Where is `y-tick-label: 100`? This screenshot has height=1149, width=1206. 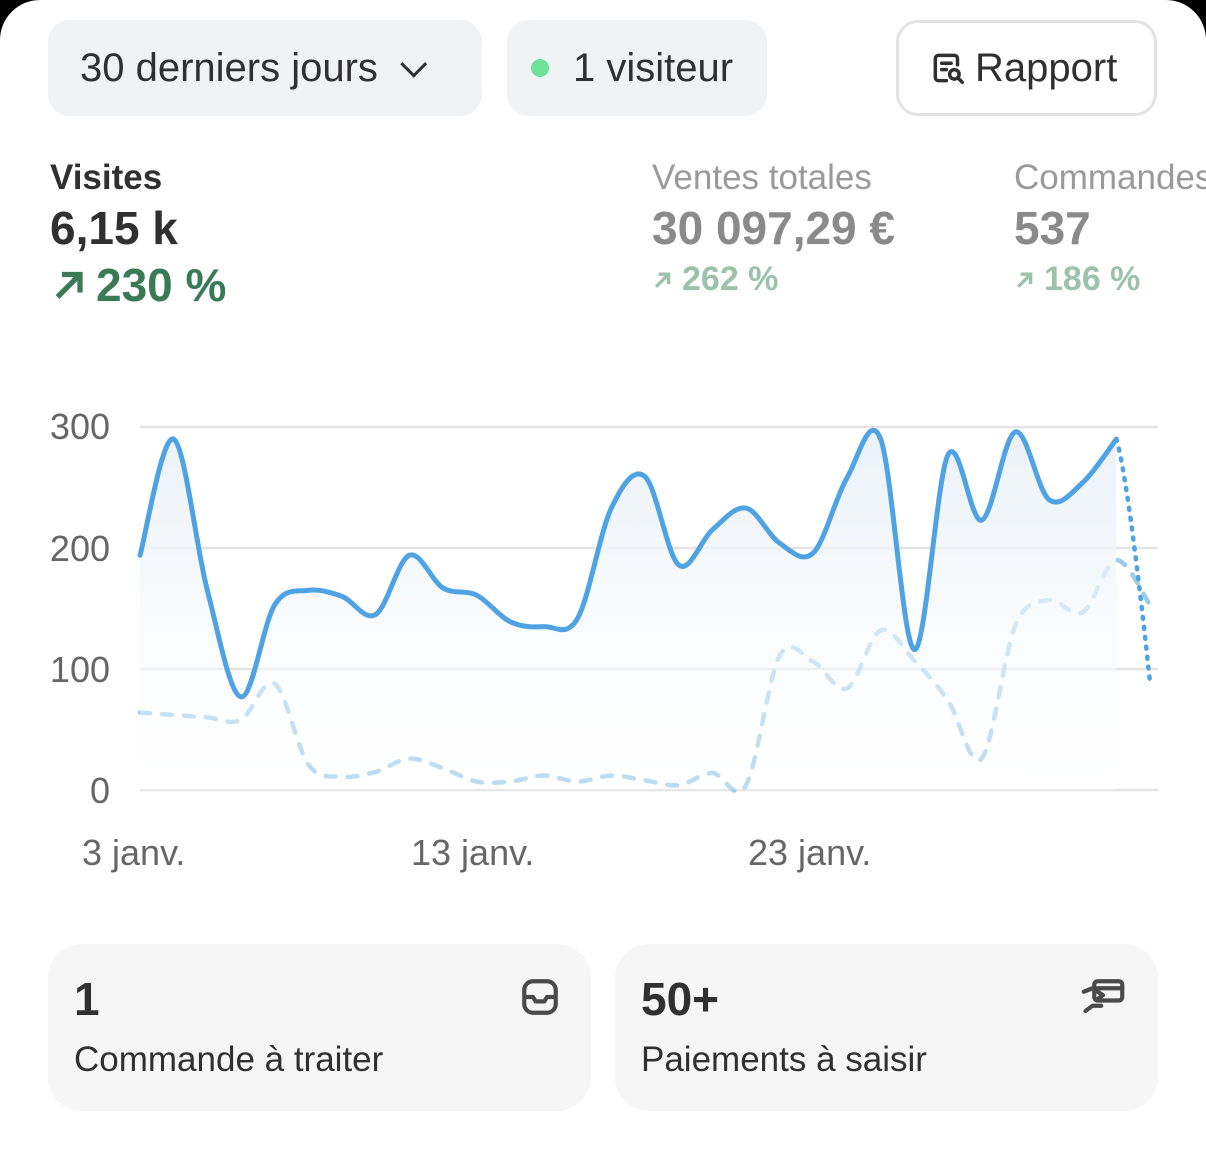
y-tick-label: 100 is located at coordinates (79, 669).